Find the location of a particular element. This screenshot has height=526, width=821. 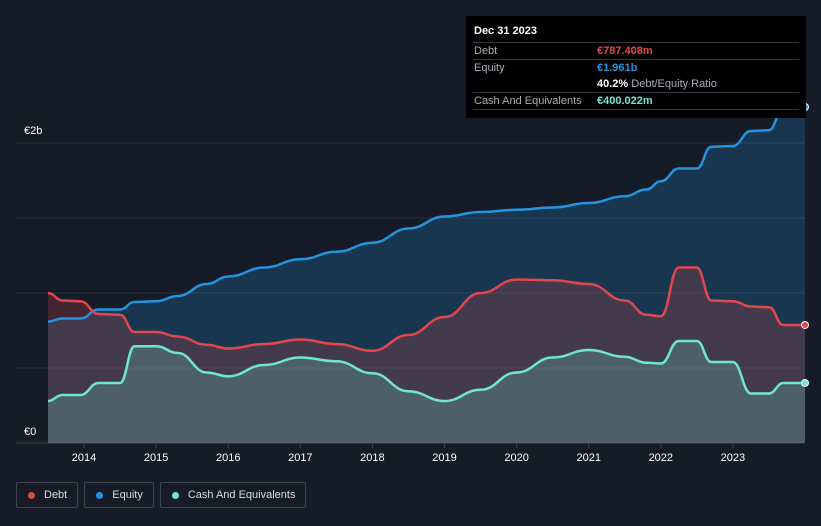

tooltip-cash-label: Cash And Equivalents is located at coordinates (528, 101).